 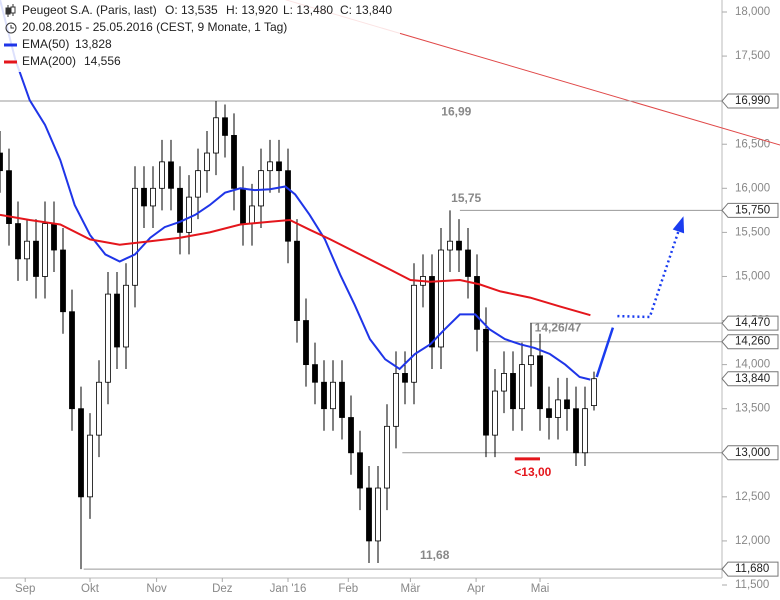 I want to click on y-tick-label: 18,000, so click(x=752, y=12).